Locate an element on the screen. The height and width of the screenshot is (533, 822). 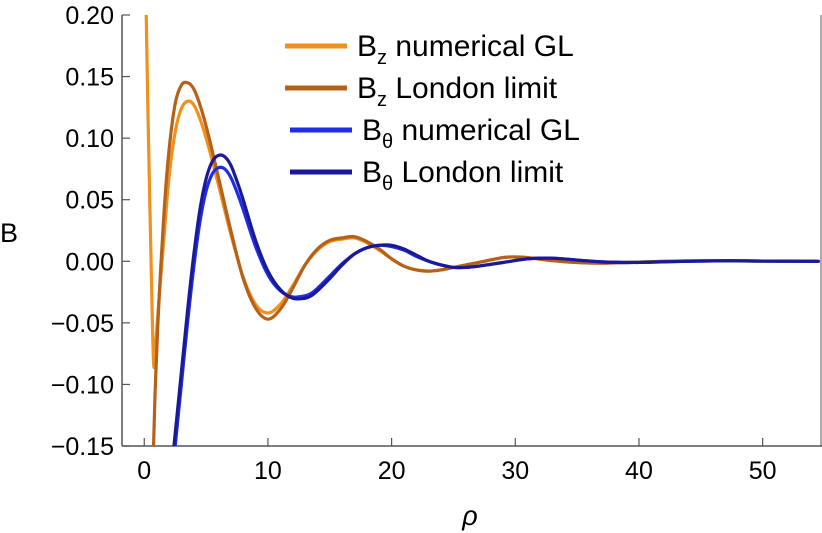
y-tick-label: 0.10 is located at coordinates (89, 139).